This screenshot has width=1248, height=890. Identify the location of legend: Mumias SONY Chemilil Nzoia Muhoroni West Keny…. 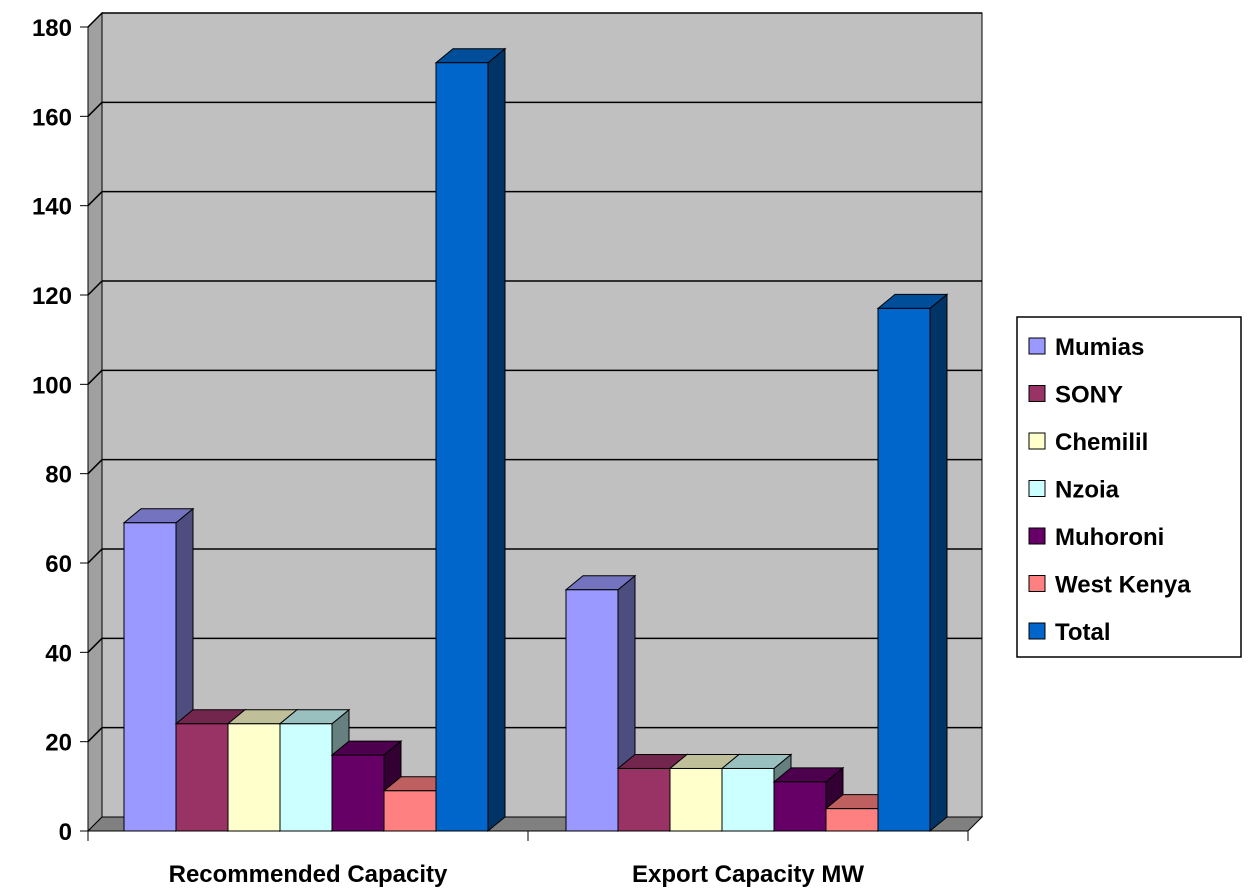
(1129, 487).